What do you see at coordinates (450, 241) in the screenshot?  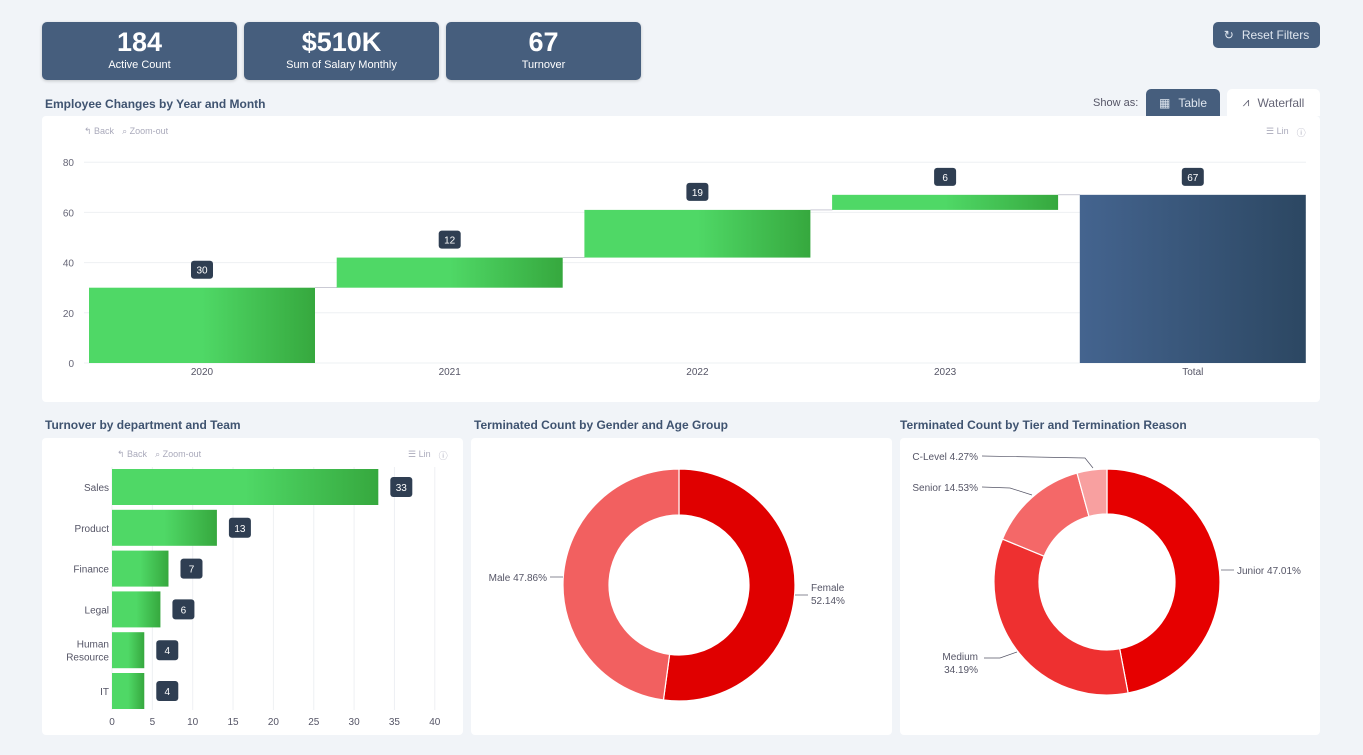 I see `data-label: 12` at bounding box center [450, 241].